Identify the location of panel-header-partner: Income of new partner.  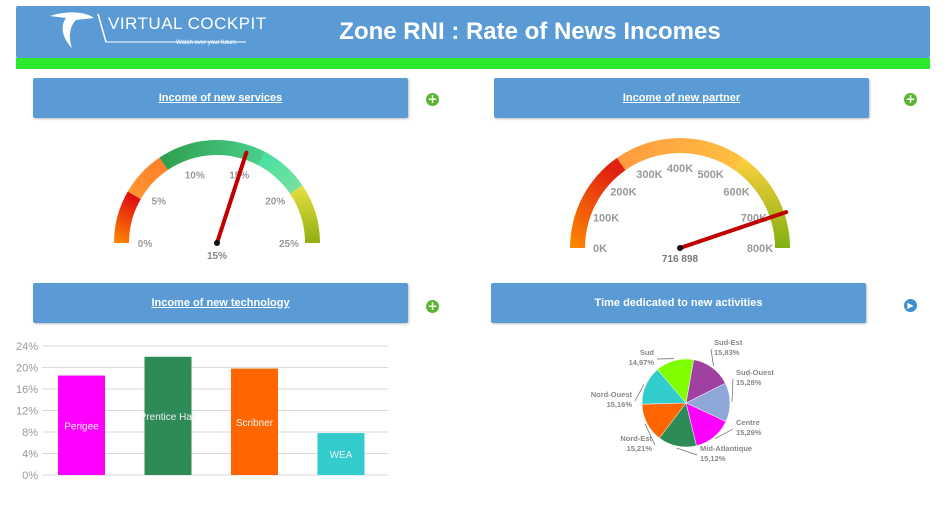
(681, 98).